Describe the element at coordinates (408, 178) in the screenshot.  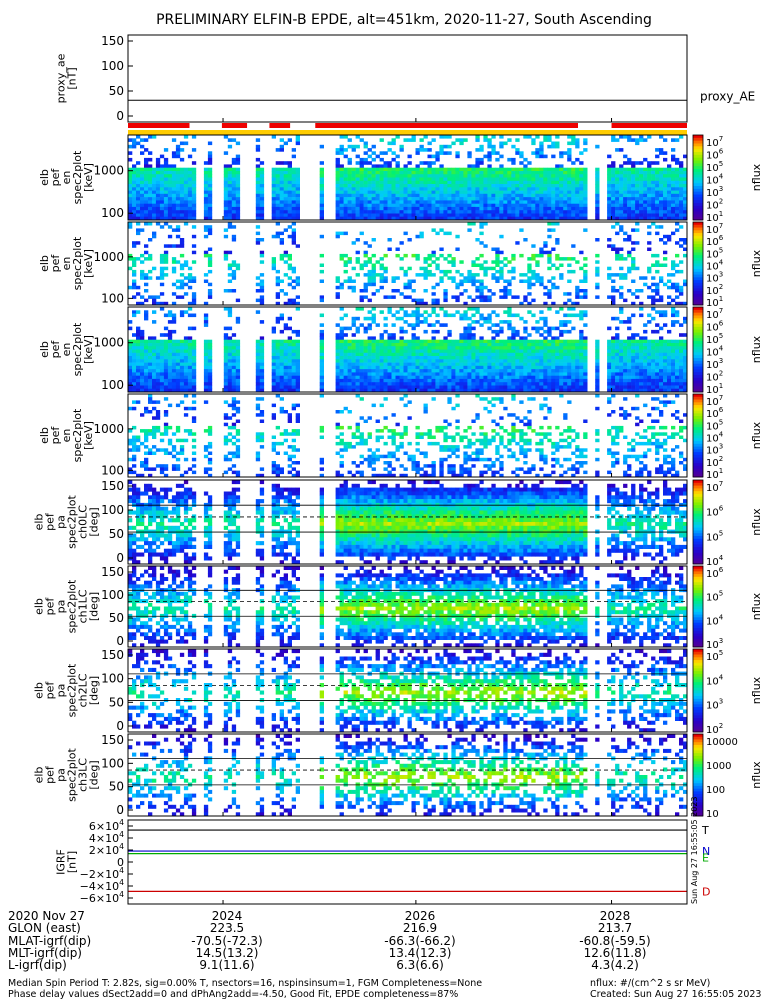
I see `heatmap-en1` at that location.